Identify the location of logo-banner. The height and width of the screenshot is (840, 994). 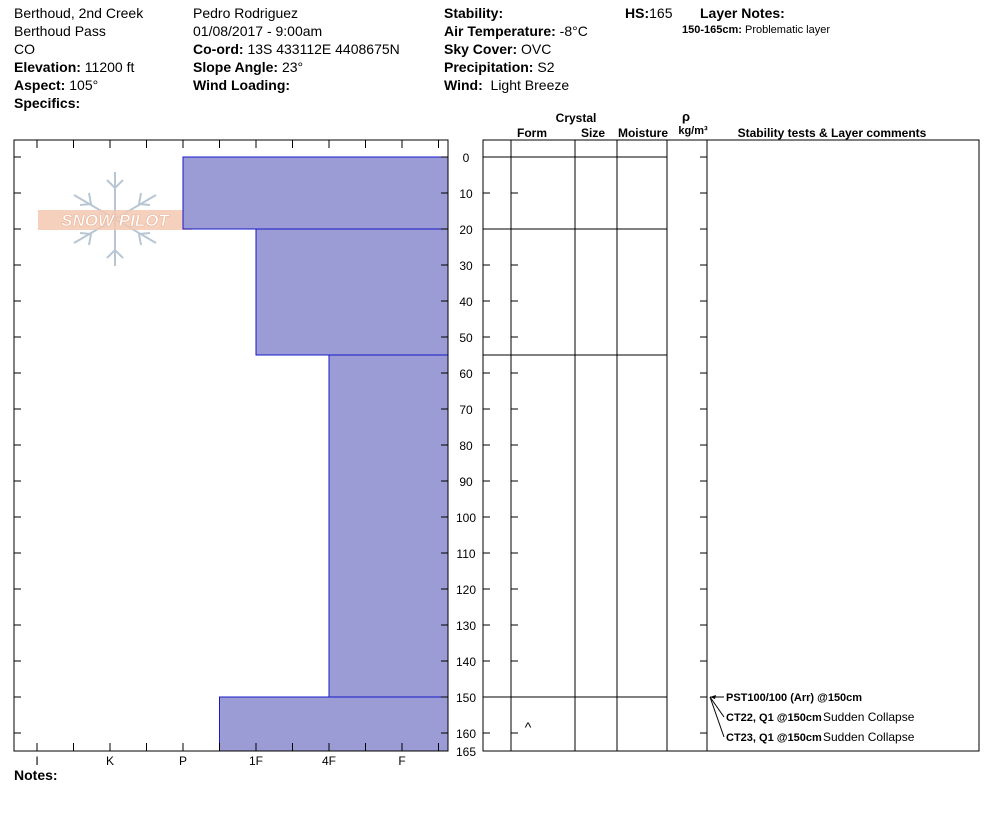
(115, 220).